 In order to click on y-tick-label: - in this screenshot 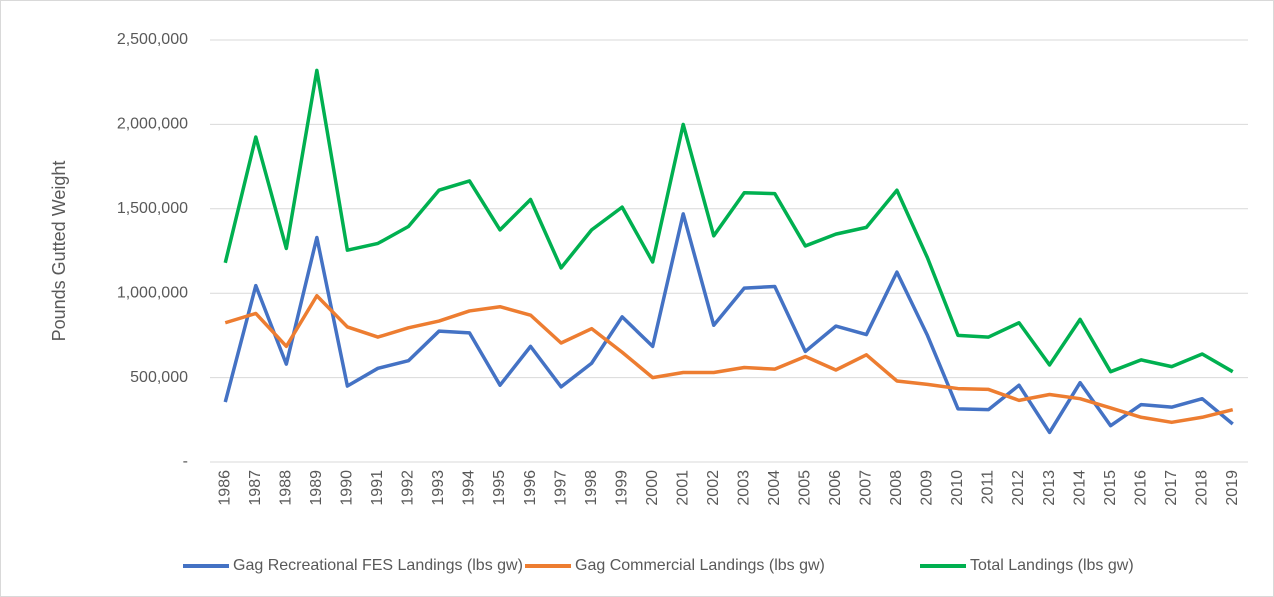, I will do `click(185, 461)`.